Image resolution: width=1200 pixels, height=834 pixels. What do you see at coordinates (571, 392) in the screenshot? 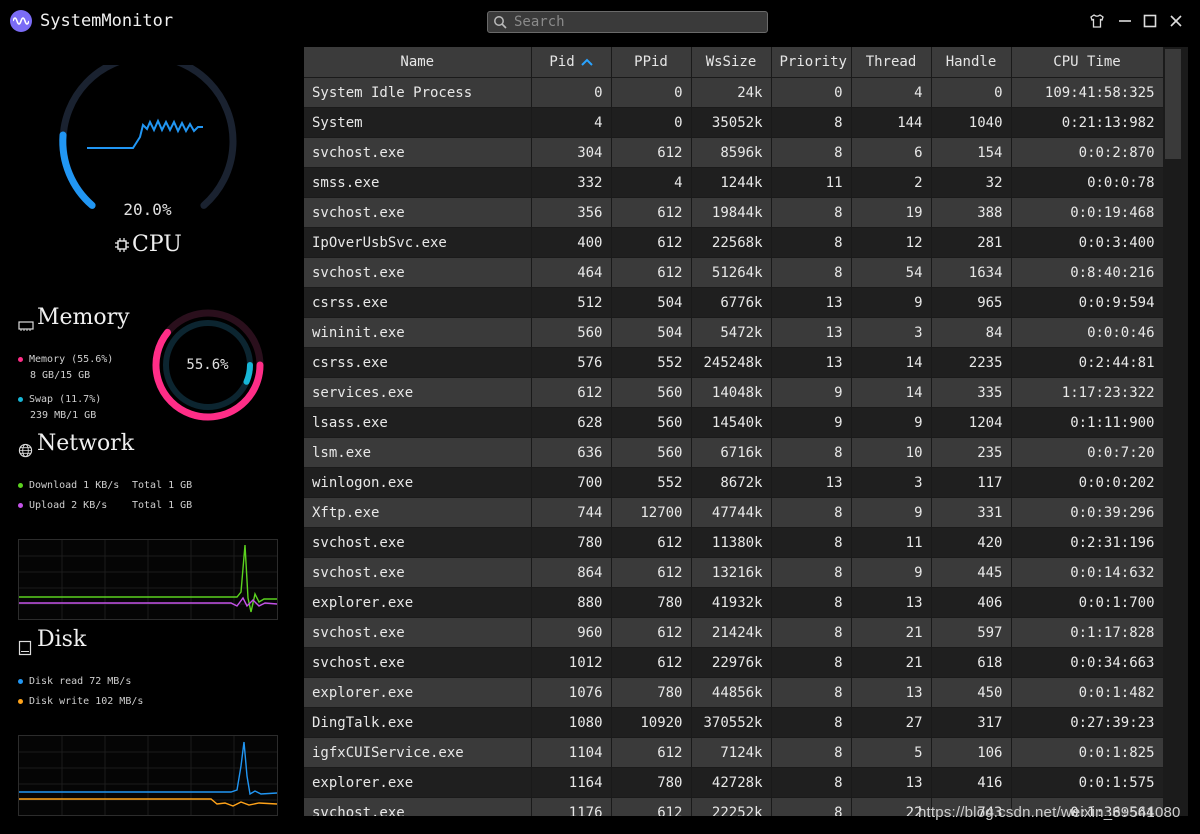
I see `cell-pid: 612` at bounding box center [571, 392].